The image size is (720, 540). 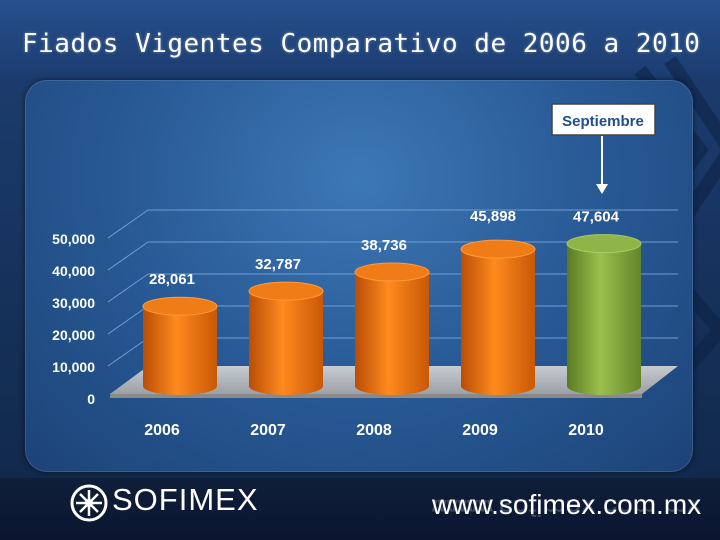 I want to click on website-url: www.sofimex.com.mx, so click(x=567, y=504).